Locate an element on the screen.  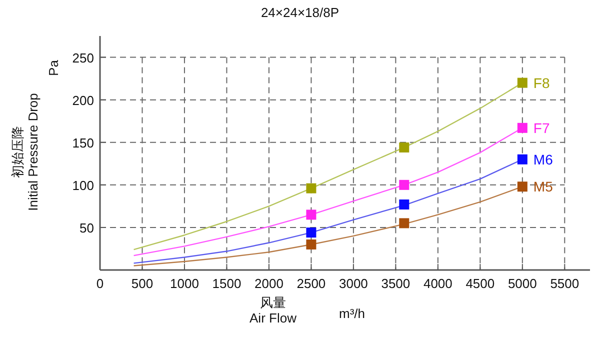
y-tick-label: 50 is located at coordinates (87, 228).